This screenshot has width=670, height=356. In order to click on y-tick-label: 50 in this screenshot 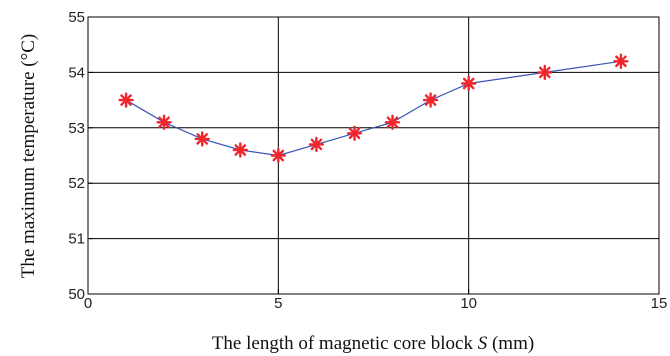, I will do `click(76, 294)`.